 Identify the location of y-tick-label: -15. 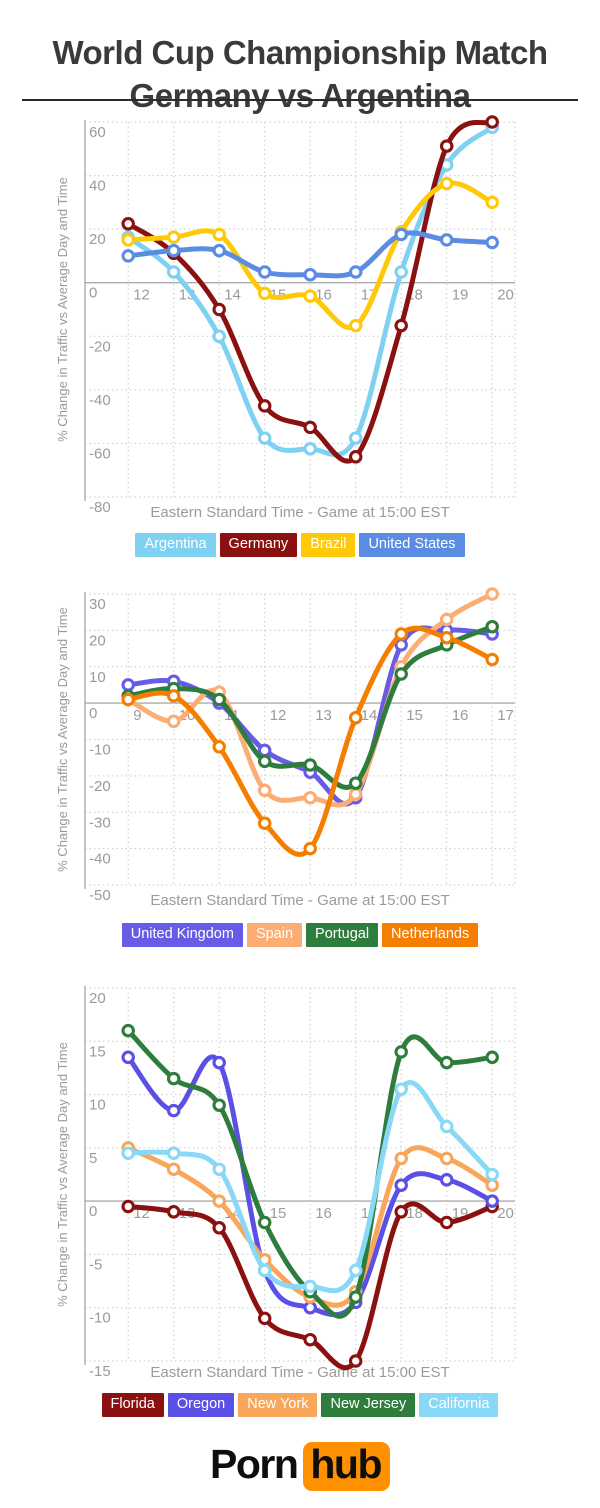
(100, 1371).